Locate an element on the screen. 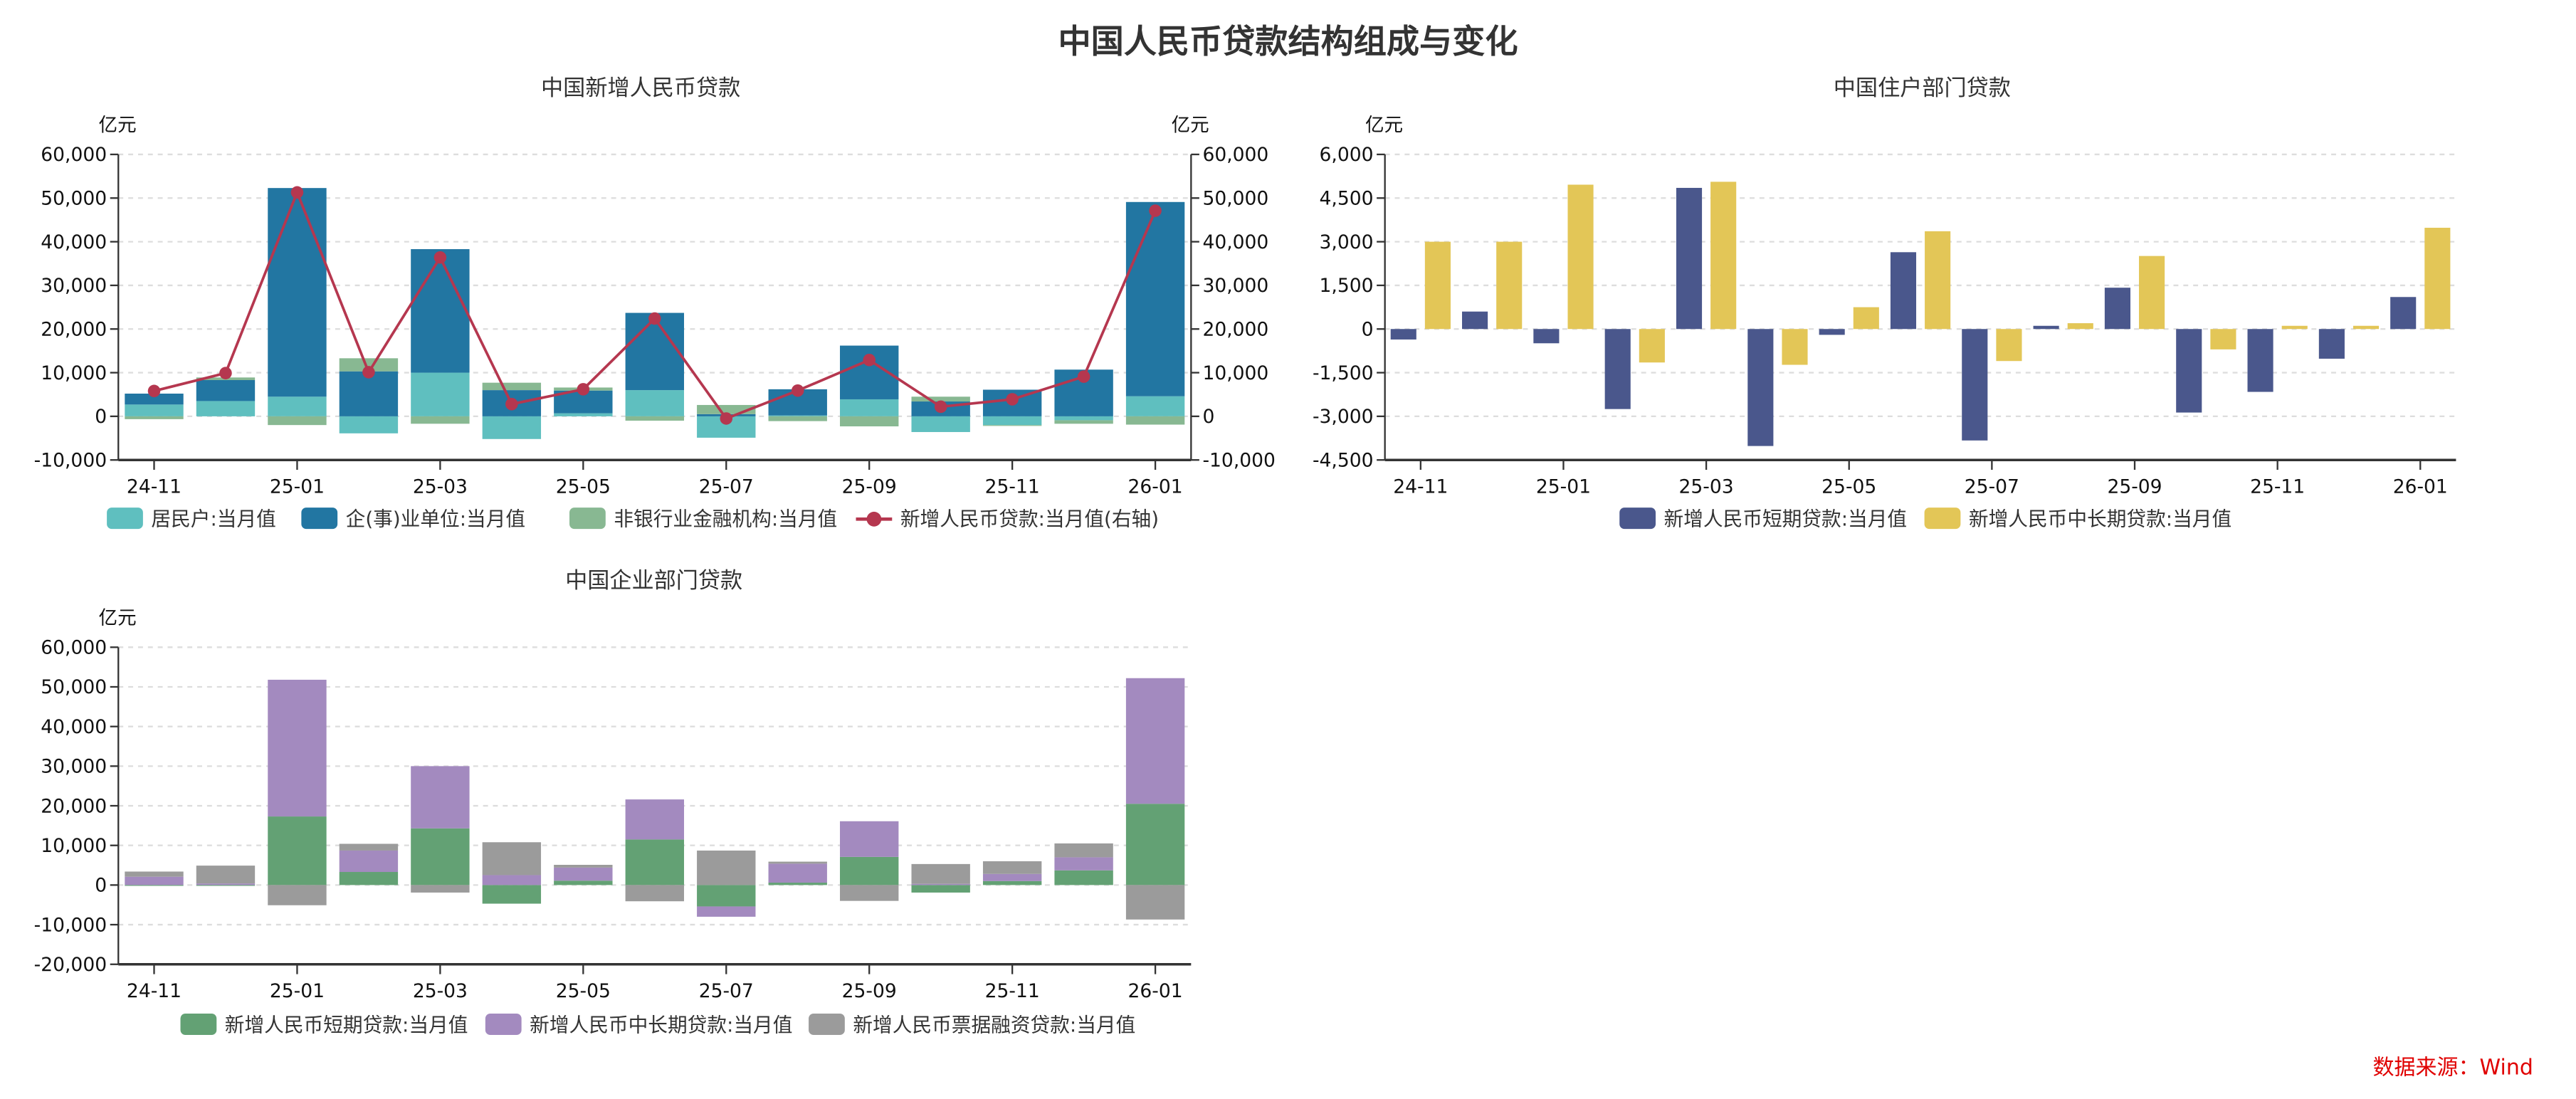 The width and height of the screenshot is (2576, 1099). y-tick-label: 4,500 is located at coordinates (1347, 199).